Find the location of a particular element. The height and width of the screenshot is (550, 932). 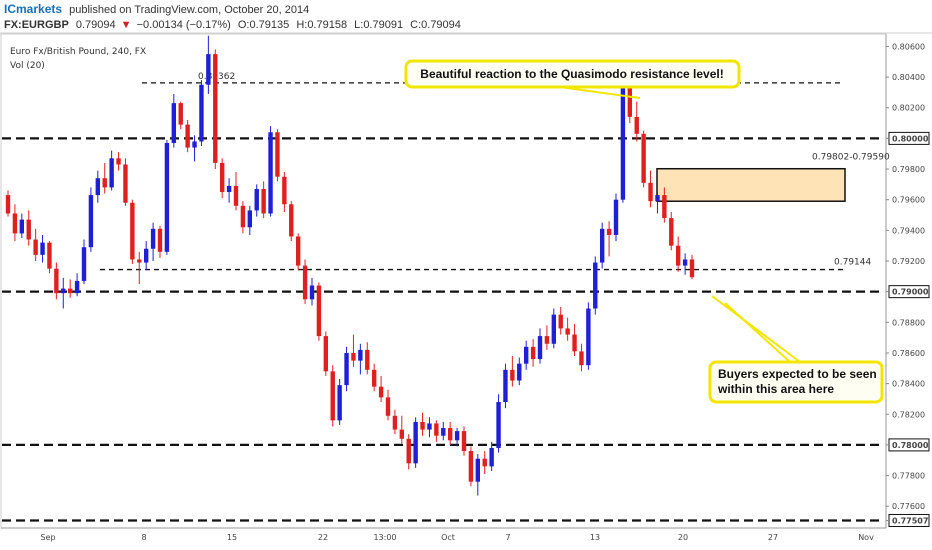

brand-logo-text: ICmarkets is located at coordinates (33, 9).